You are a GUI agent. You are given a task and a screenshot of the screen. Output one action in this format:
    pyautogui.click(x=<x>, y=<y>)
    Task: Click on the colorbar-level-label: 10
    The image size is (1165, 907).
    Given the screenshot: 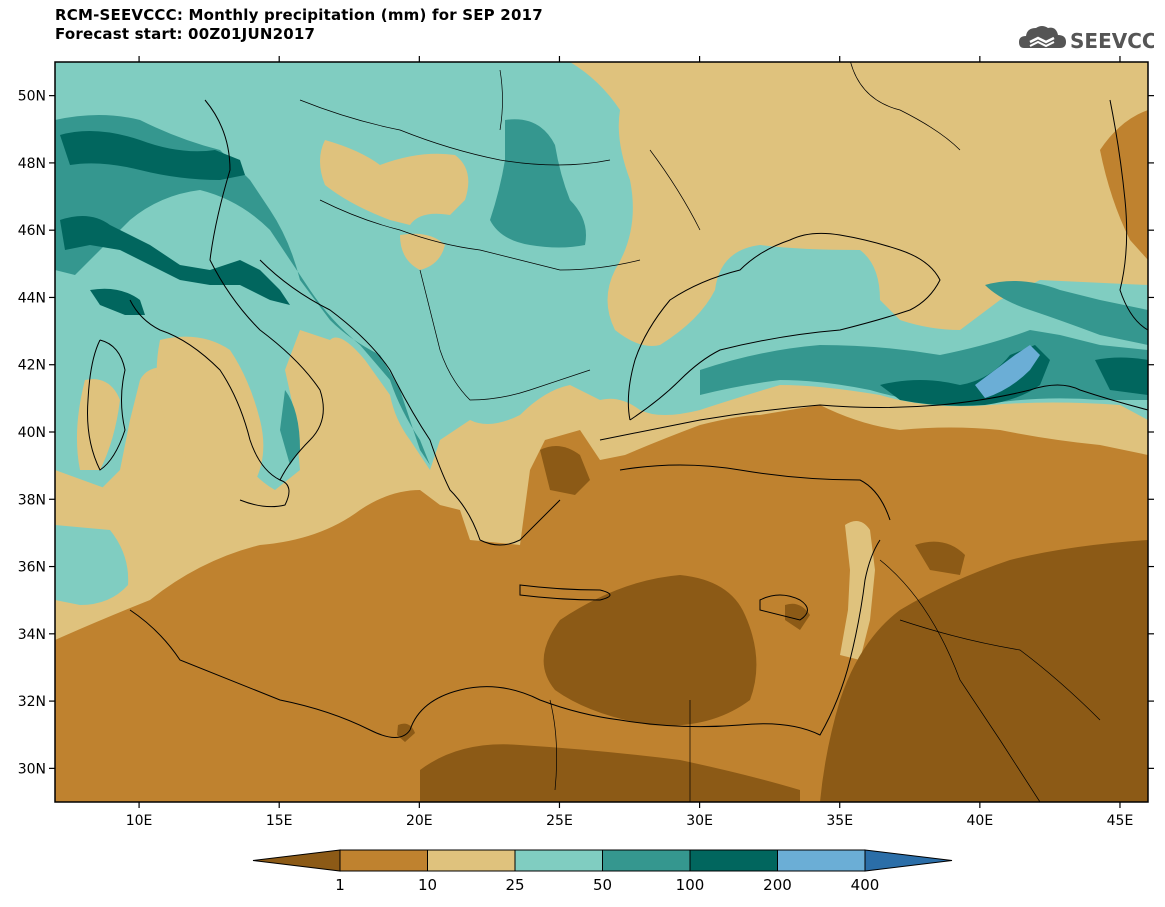 What is the action you would take?
    pyautogui.click(x=427, y=885)
    